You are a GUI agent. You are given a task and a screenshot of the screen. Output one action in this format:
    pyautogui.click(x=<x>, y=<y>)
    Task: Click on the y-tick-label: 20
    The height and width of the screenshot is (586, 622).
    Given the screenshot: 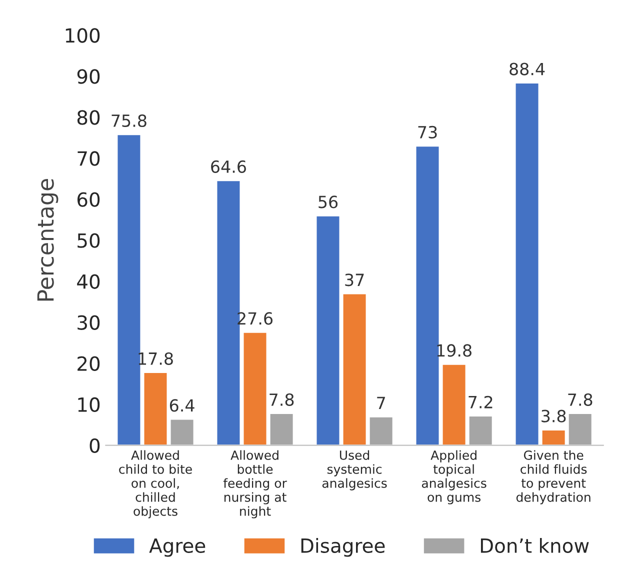 What is the action you would take?
    pyautogui.click(x=89, y=363)
    